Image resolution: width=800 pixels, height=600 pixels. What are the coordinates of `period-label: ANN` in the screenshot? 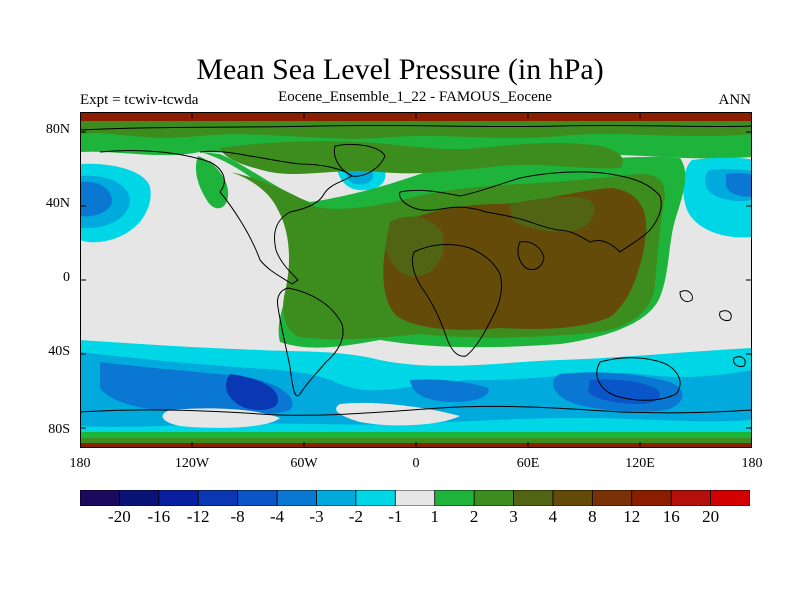 It's located at (735, 100).